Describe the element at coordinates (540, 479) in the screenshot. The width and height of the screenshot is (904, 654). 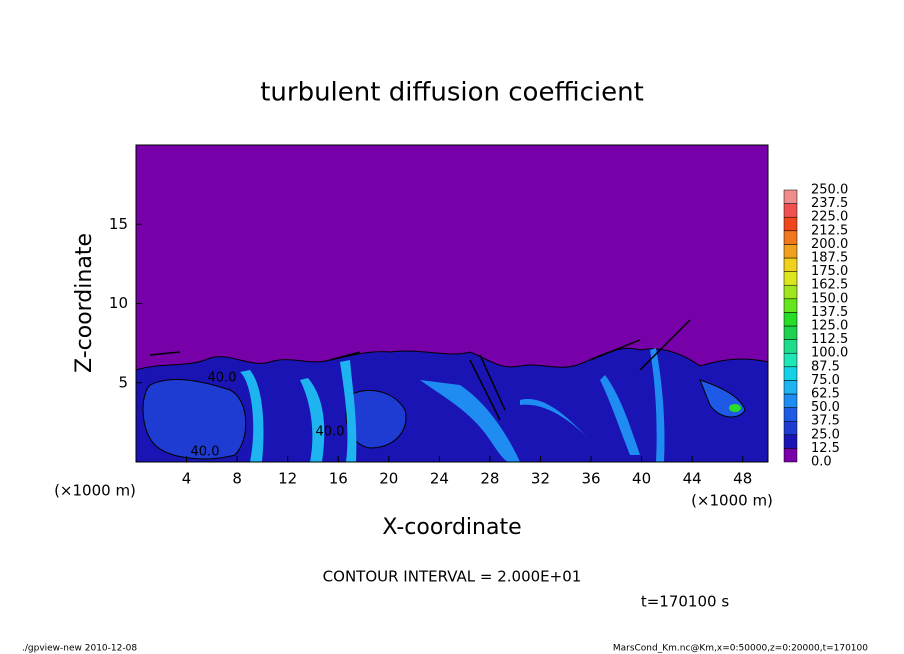
I see `x-tick-label: 32` at that location.